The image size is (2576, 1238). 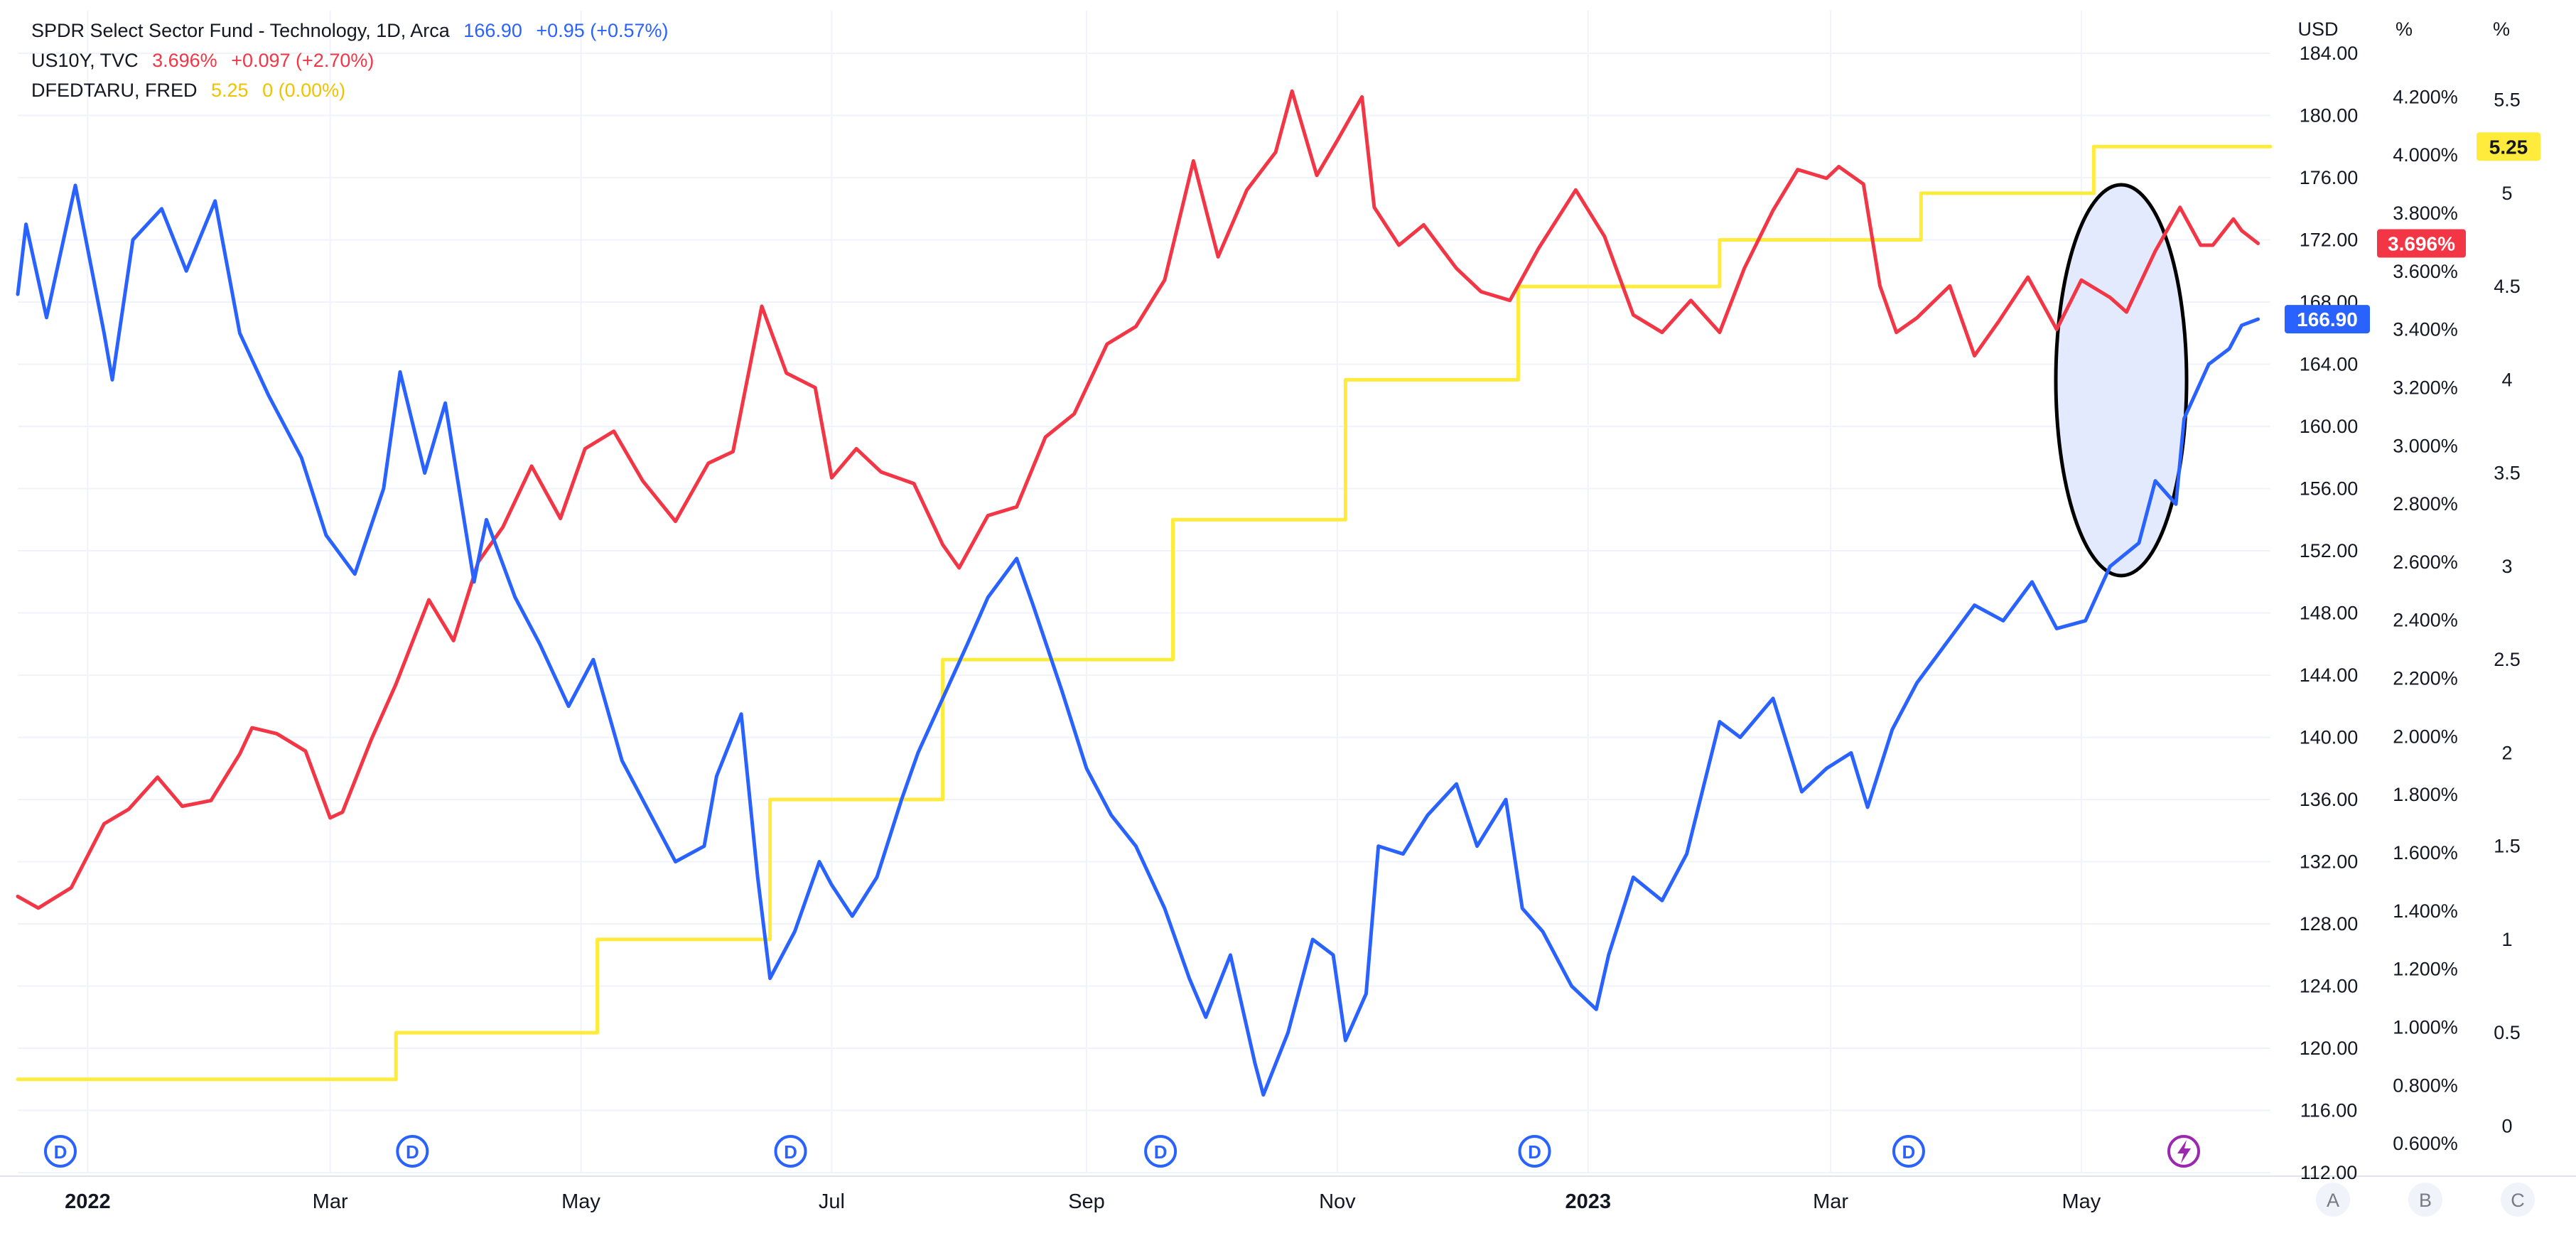 I want to click on pct2-tick-label: 5, so click(x=2506, y=193).